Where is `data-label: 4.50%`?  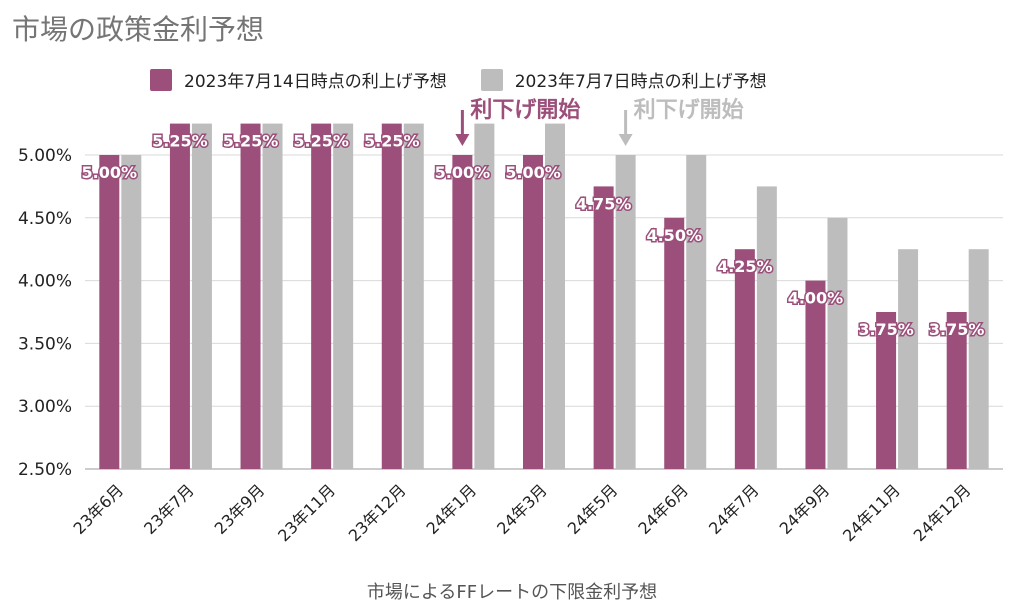
data-label: 4.50% is located at coordinates (674, 235).